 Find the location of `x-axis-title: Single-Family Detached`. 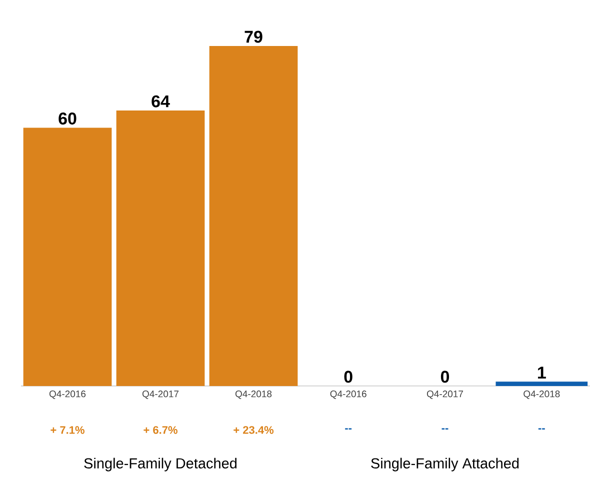

x-axis-title: Single-Family Detached is located at coordinates (160, 465).